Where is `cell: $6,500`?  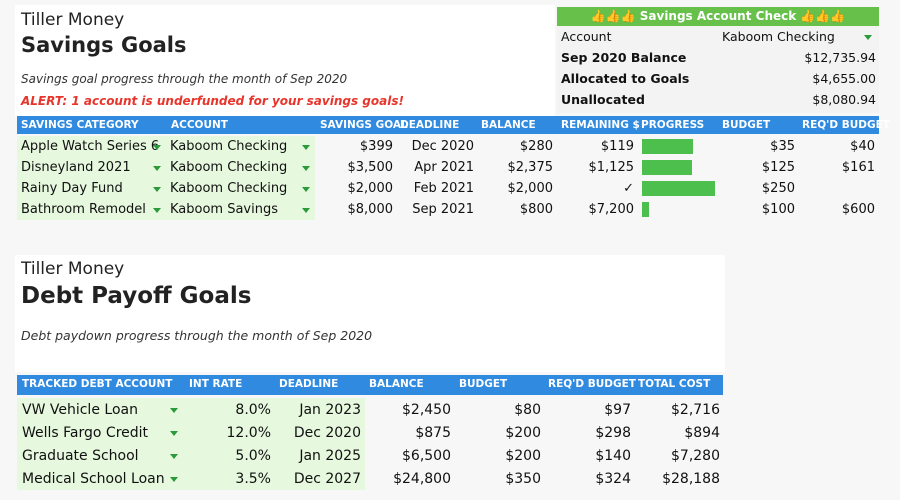
cell: $6,500 is located at coordinates (426, 455).